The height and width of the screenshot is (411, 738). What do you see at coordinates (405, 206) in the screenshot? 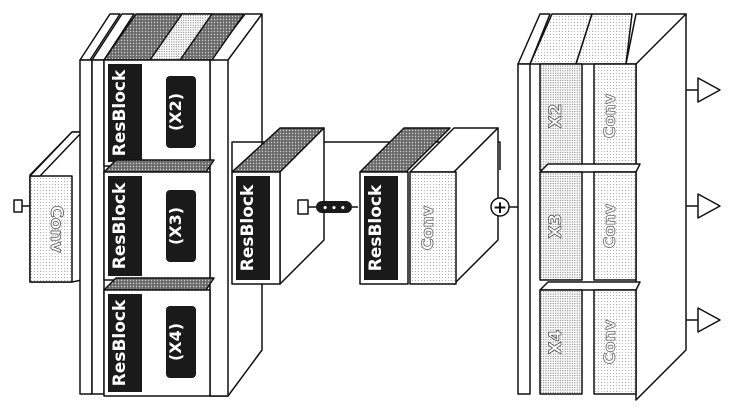
I see `middle-block-b: ResBlock` at bounding box center [405, 206].